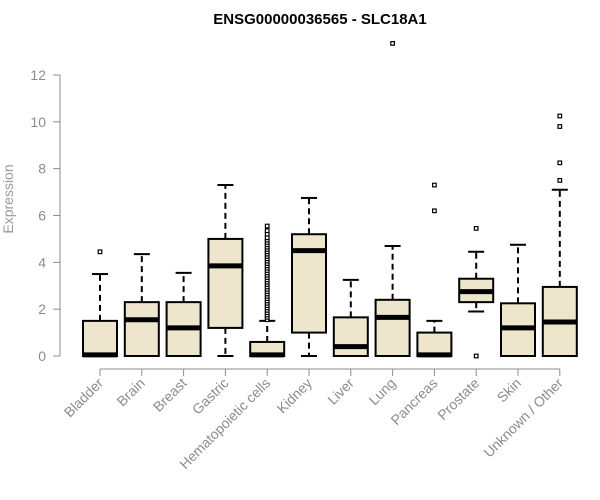  What do you see at coordinates (267, 290) in the screenshot?
I see `box-hematopoietic-cells` at bounding box center [267, 290].